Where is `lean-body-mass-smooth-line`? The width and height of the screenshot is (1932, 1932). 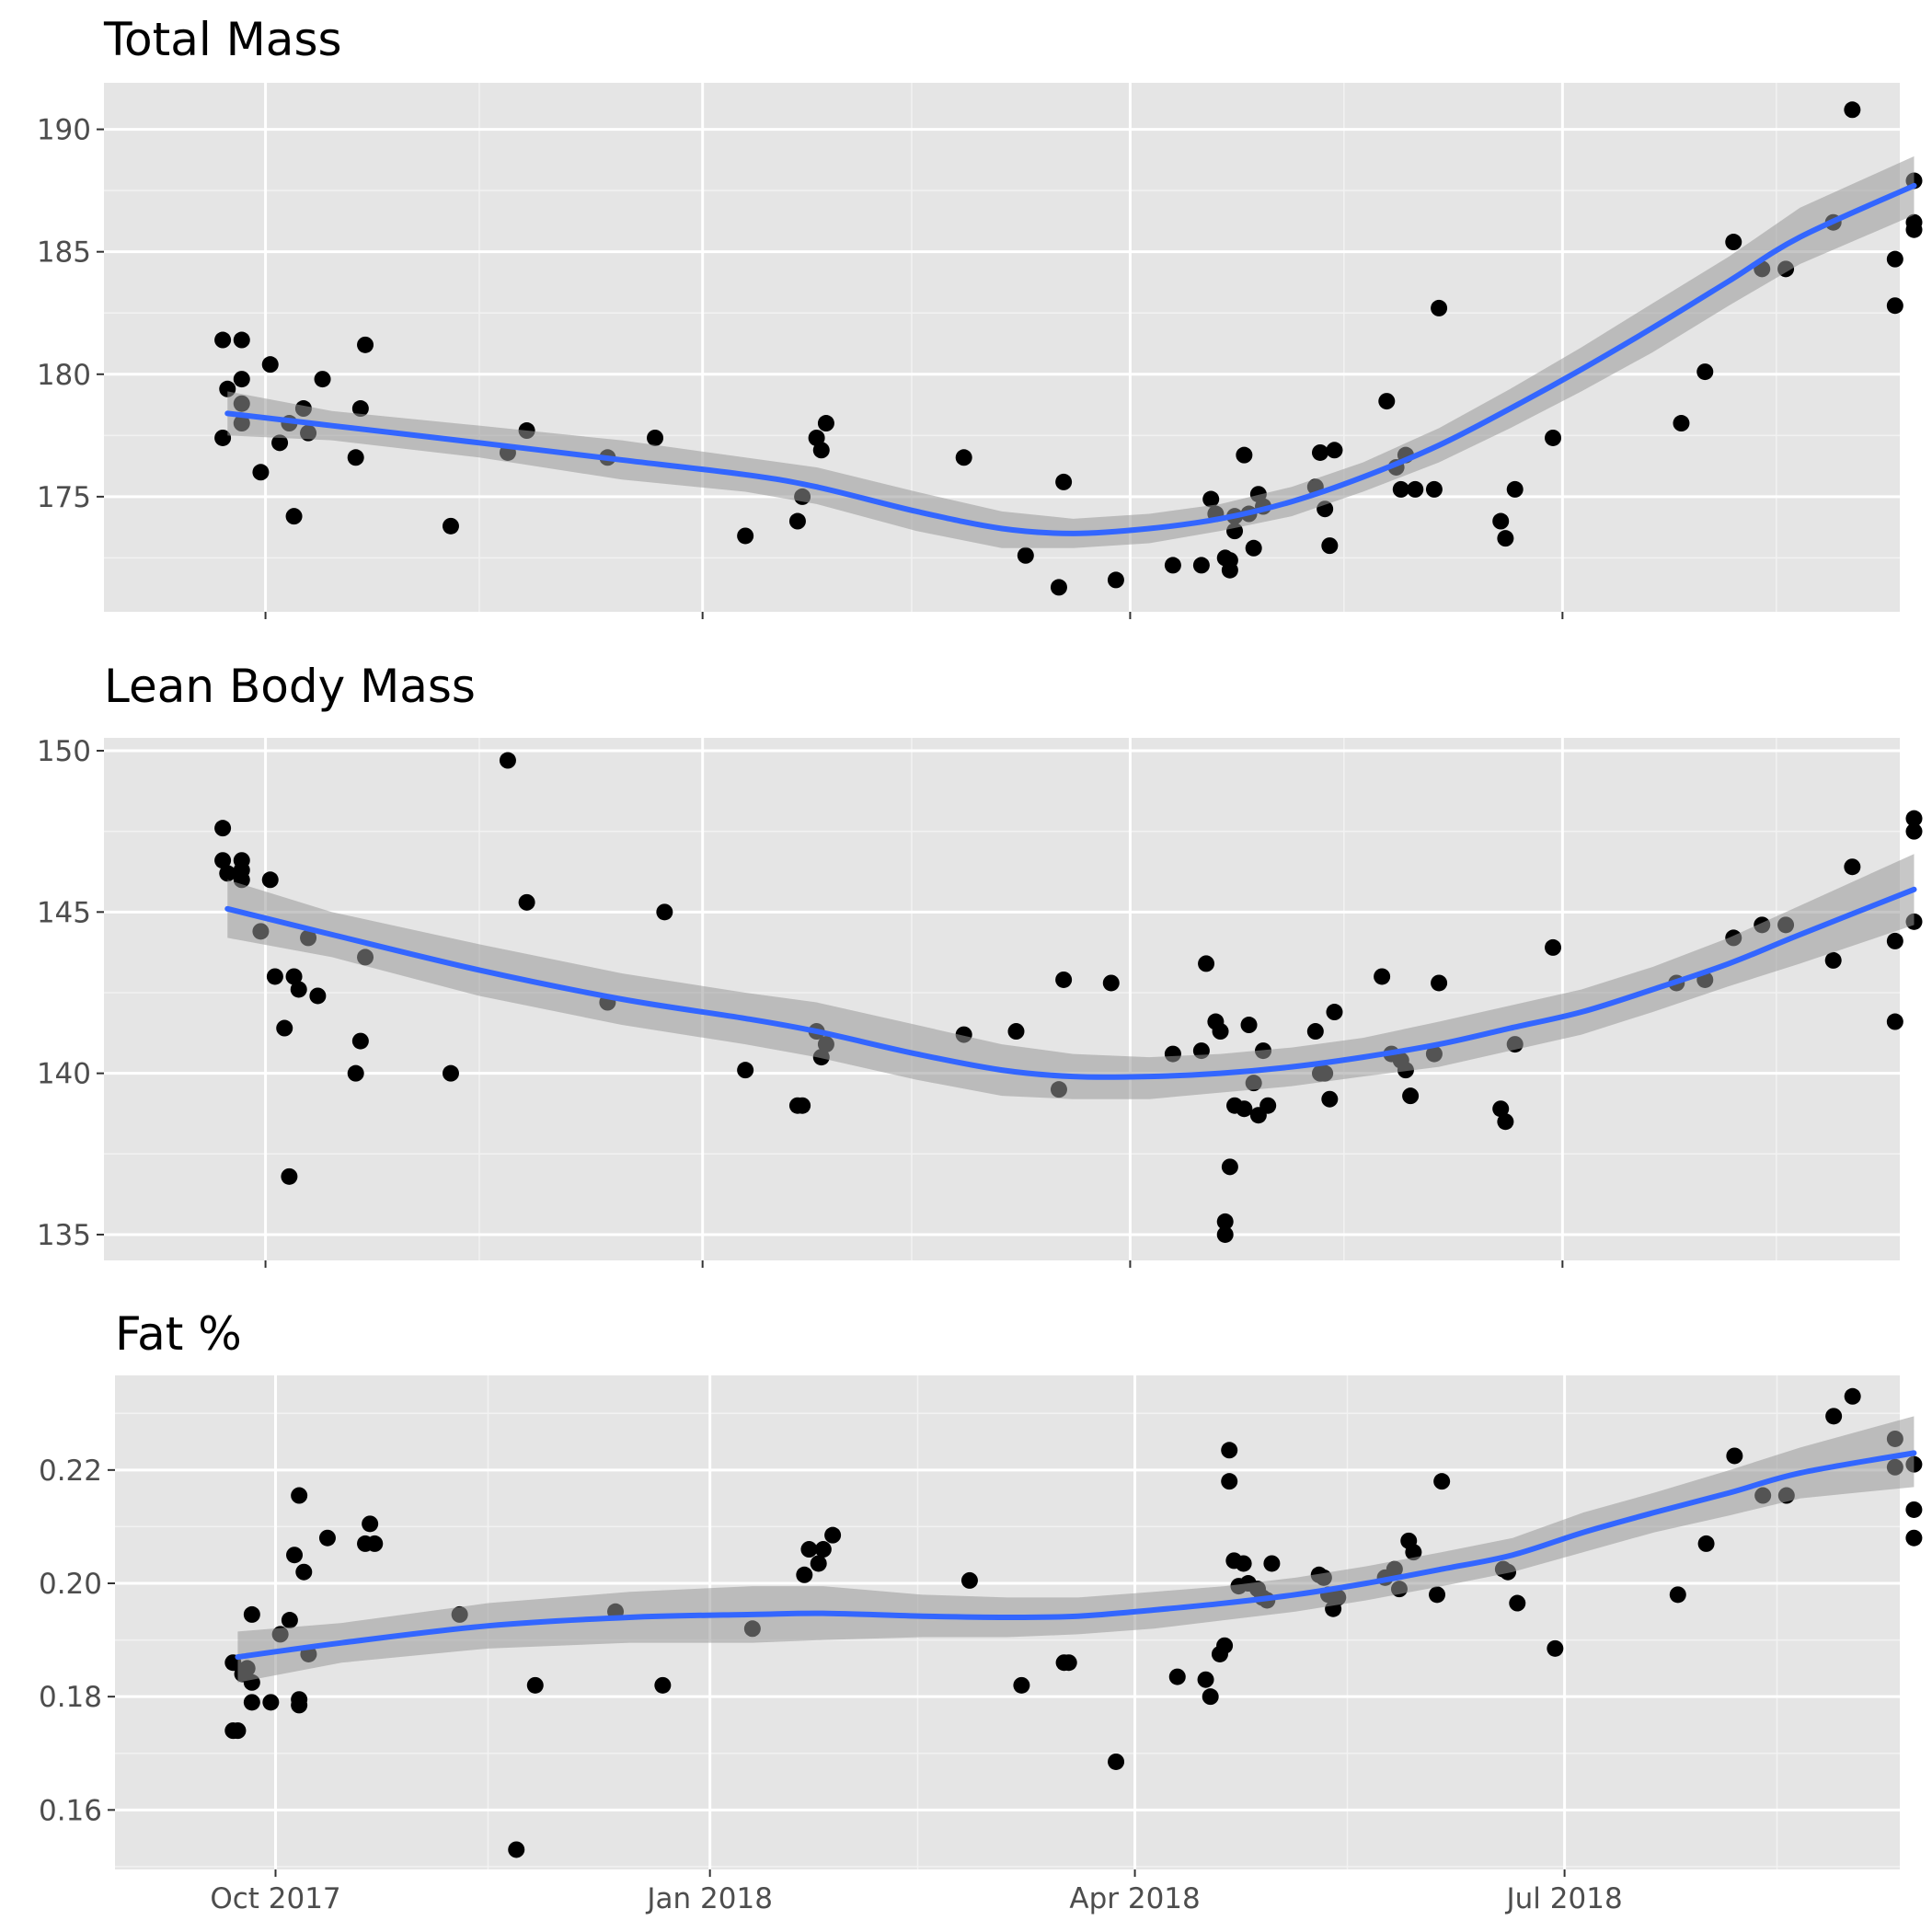
lean-body-mass-smooth-line is located at coordinates (1070, 983).